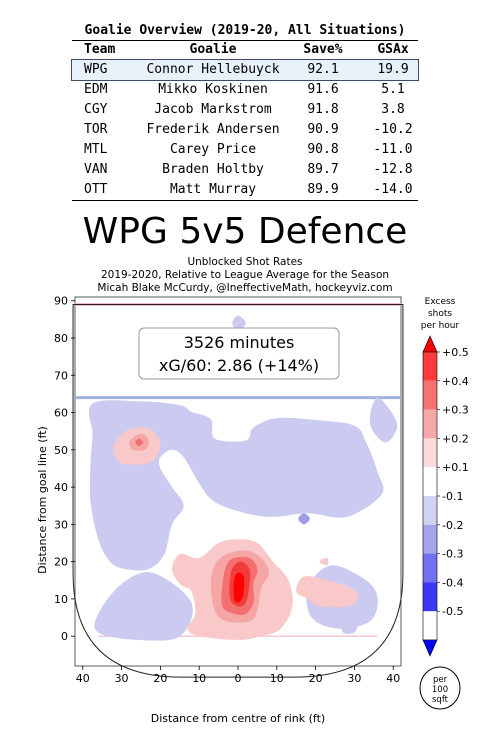  What do you see at coordinates (213, 169) in the screenshot?
I see `cell-goalie: Braden Holtby` at bounding box center [213, 169].